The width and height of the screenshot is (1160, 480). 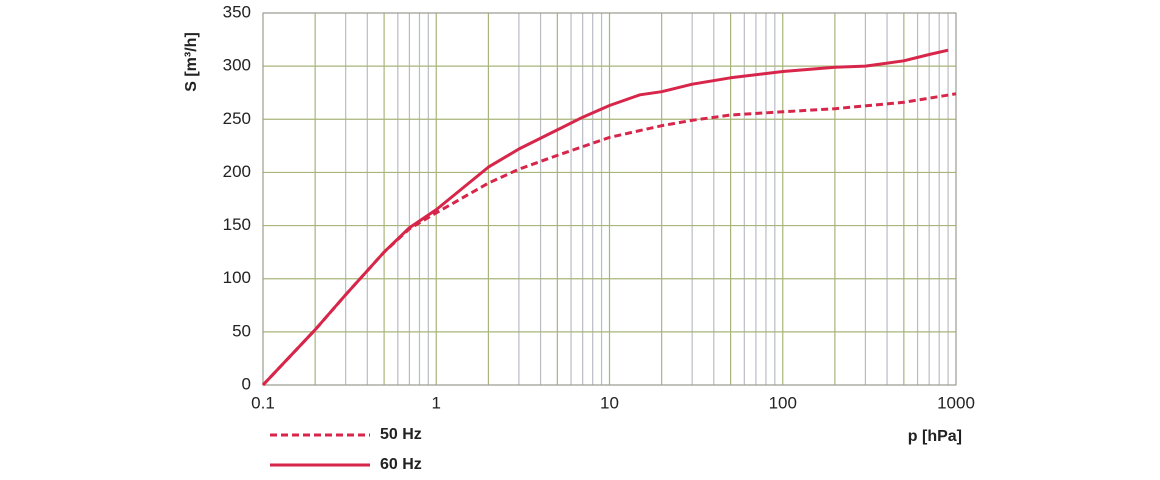 I want to click on y-tick-label: 250, so click(x=237, y=118).